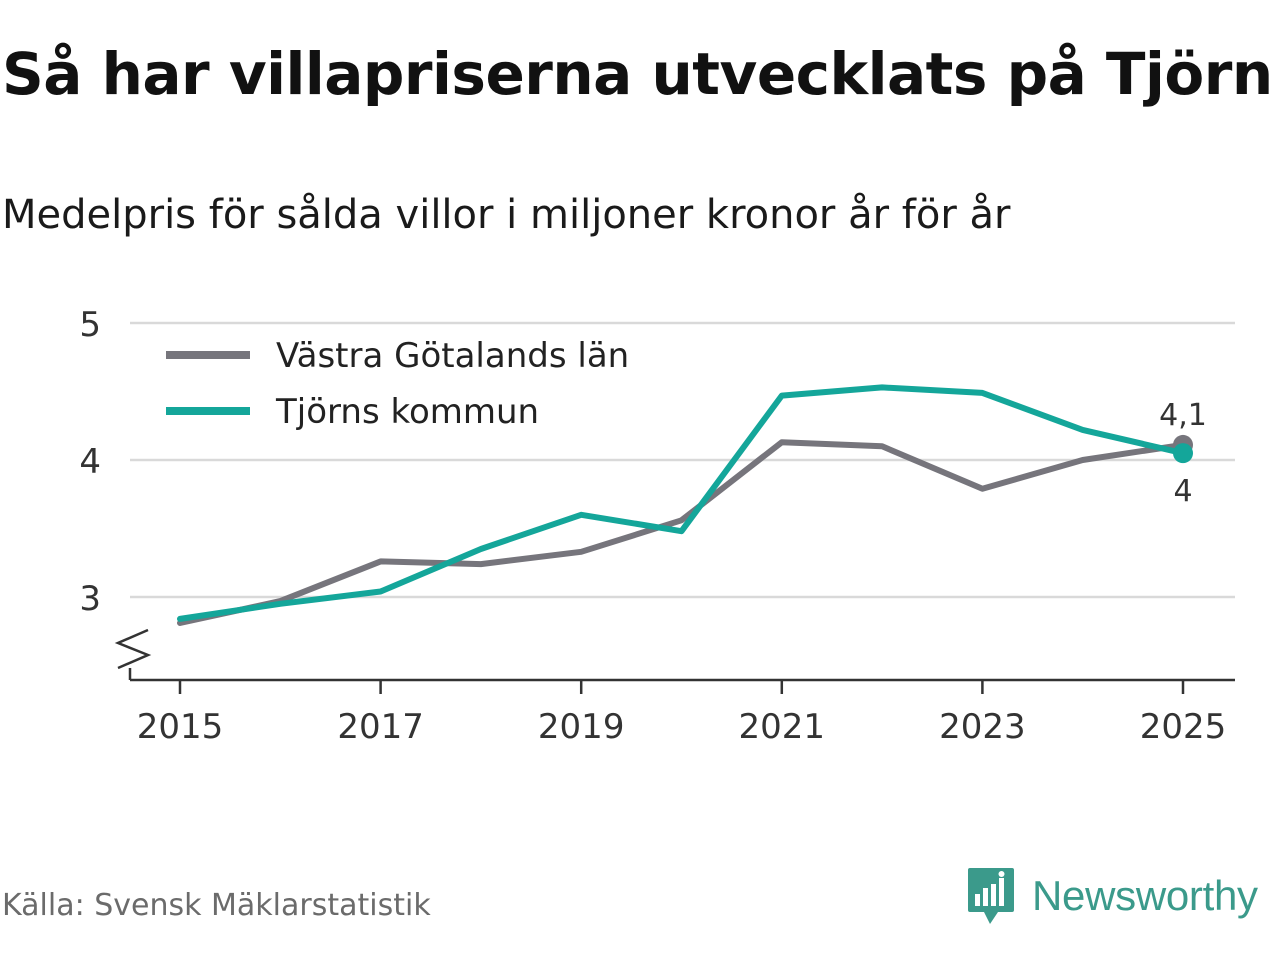  What do you see at coordinates (180, 727) in the screenshot?
I see `x-tick-label: 2015` at bounding box center [180, 727].